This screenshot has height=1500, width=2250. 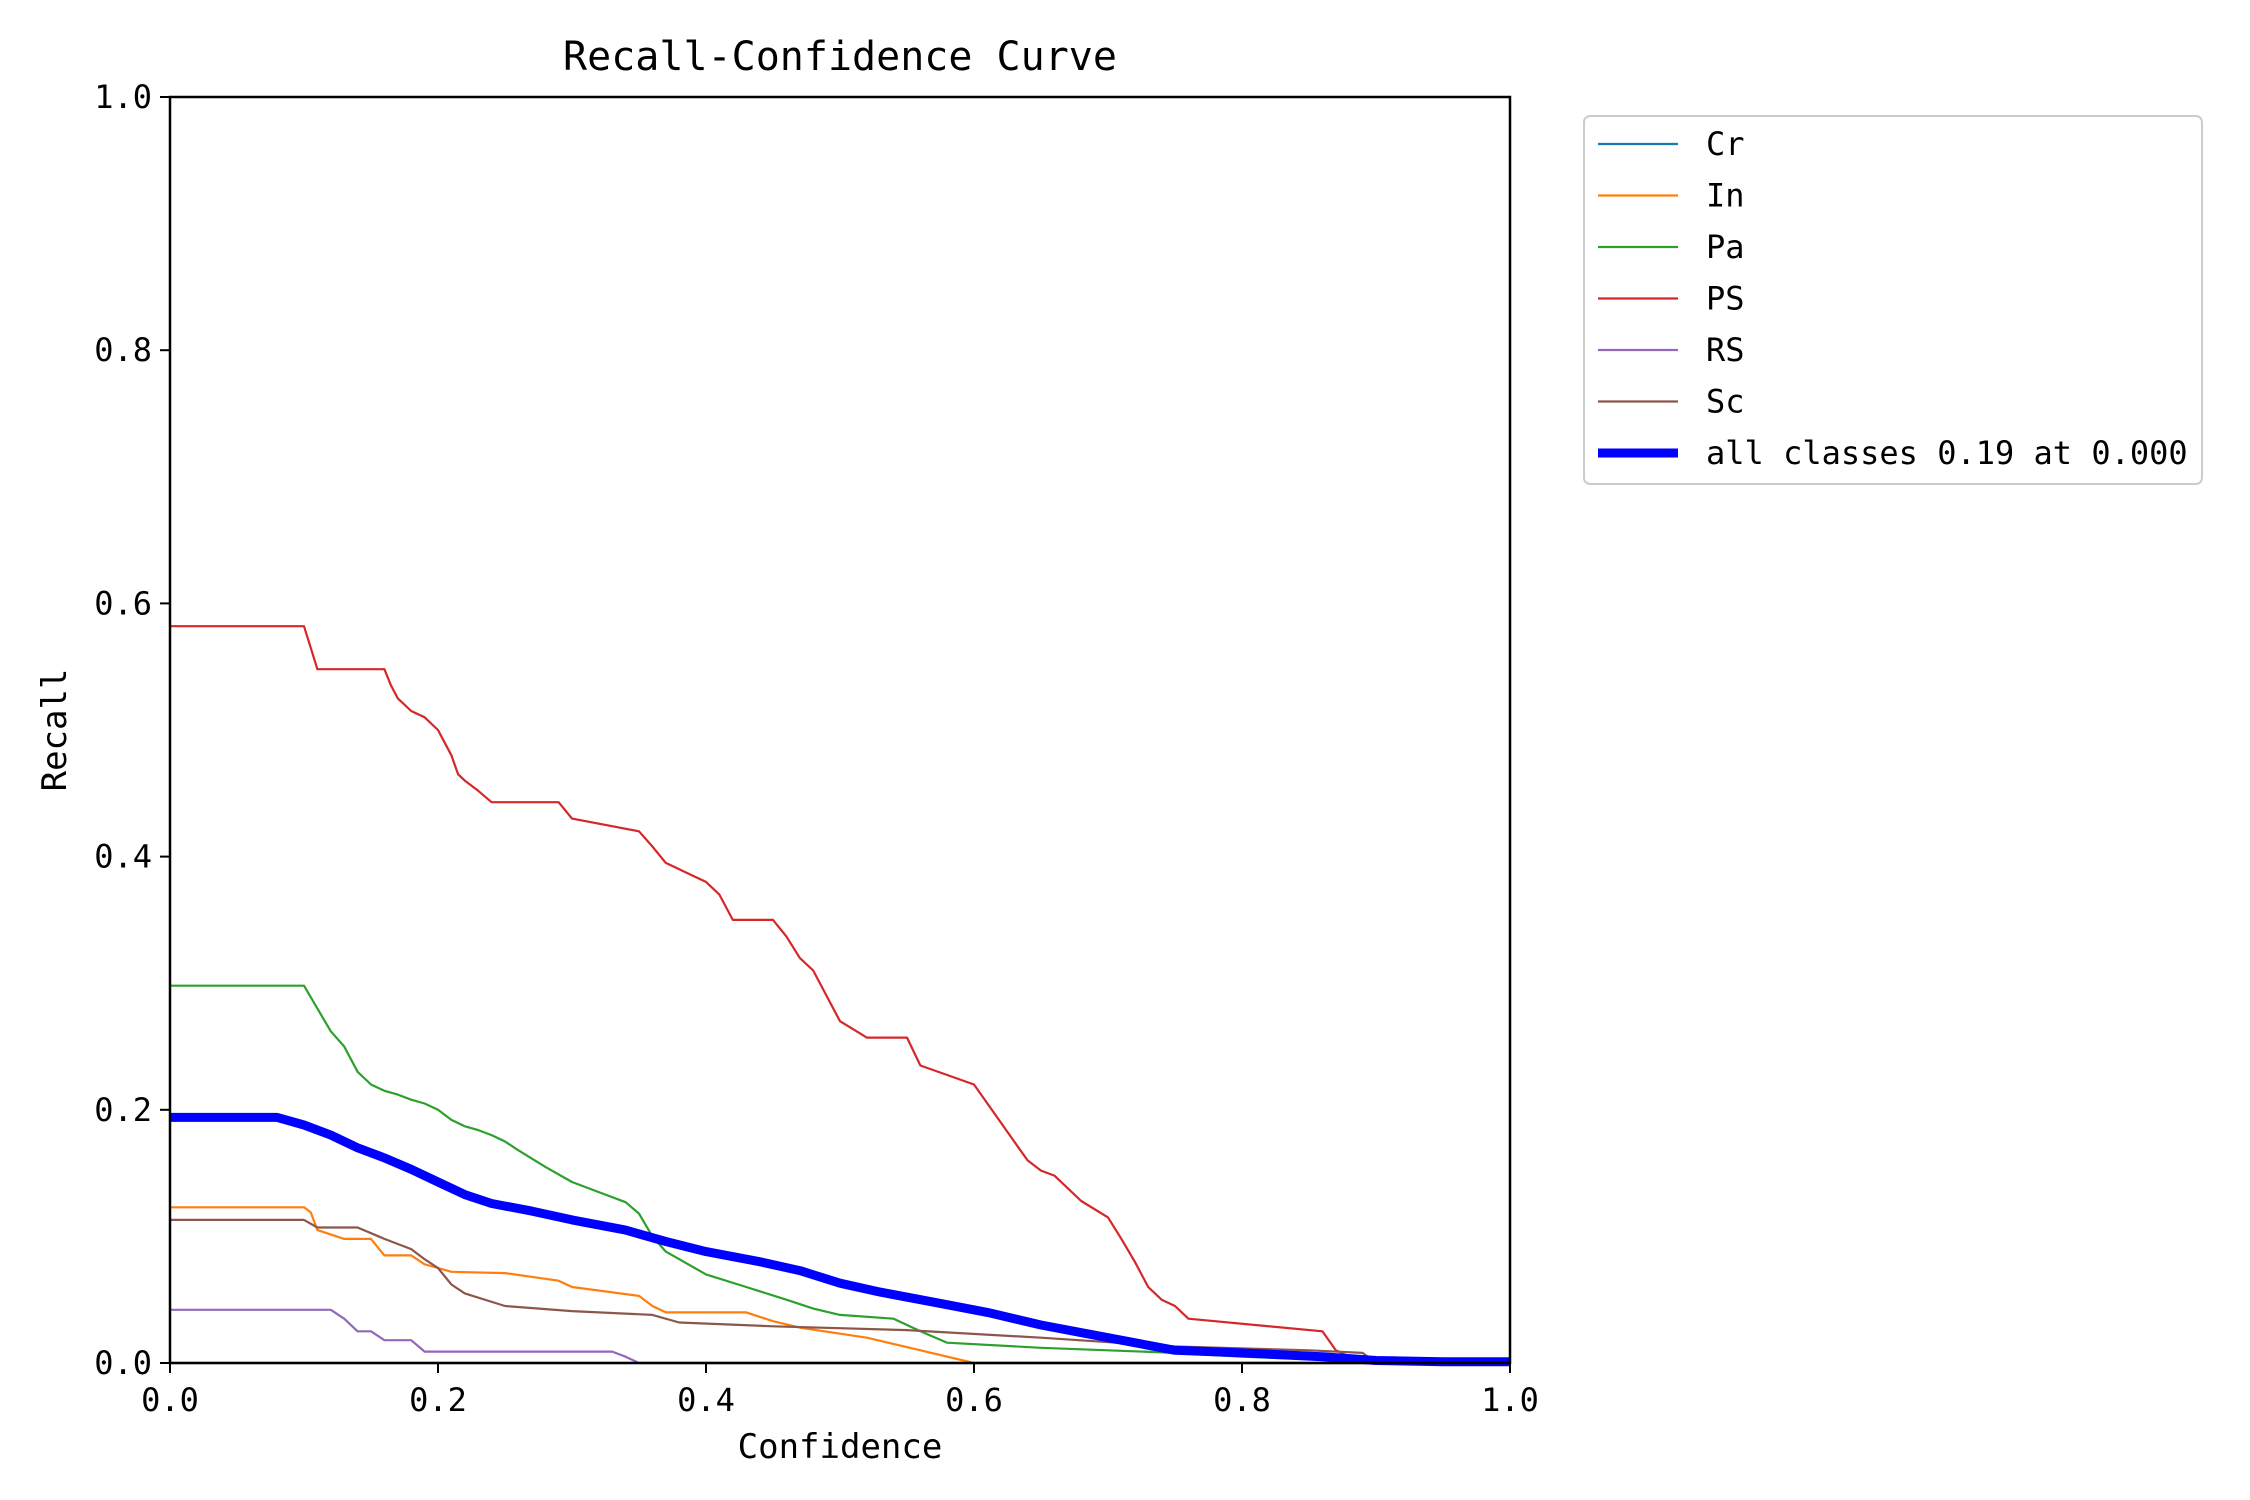 I want to click on series-line-in, so click(x=840, y=1285).